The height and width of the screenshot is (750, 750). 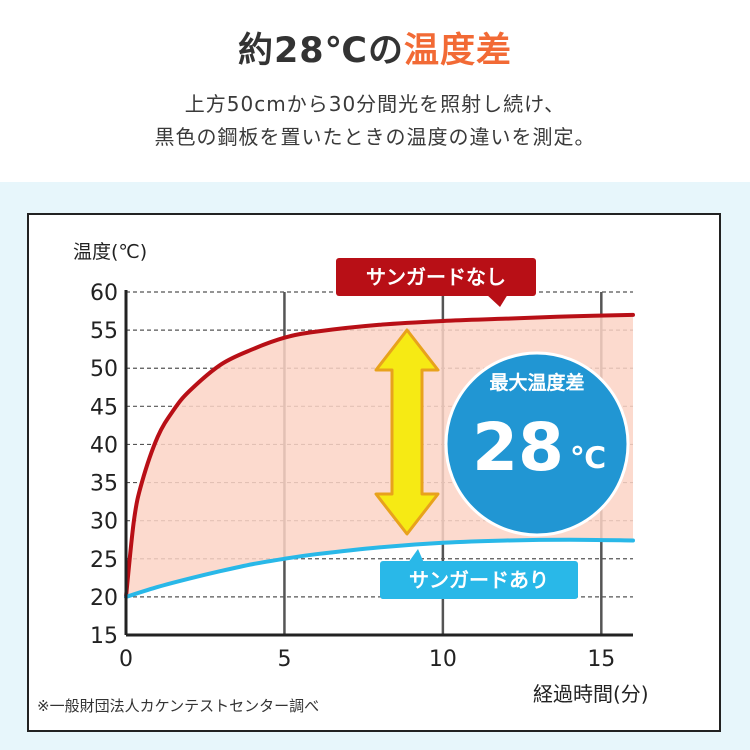 I want to click on label-without-sungard-text: サンガードなし, so click(x=436, y=277).